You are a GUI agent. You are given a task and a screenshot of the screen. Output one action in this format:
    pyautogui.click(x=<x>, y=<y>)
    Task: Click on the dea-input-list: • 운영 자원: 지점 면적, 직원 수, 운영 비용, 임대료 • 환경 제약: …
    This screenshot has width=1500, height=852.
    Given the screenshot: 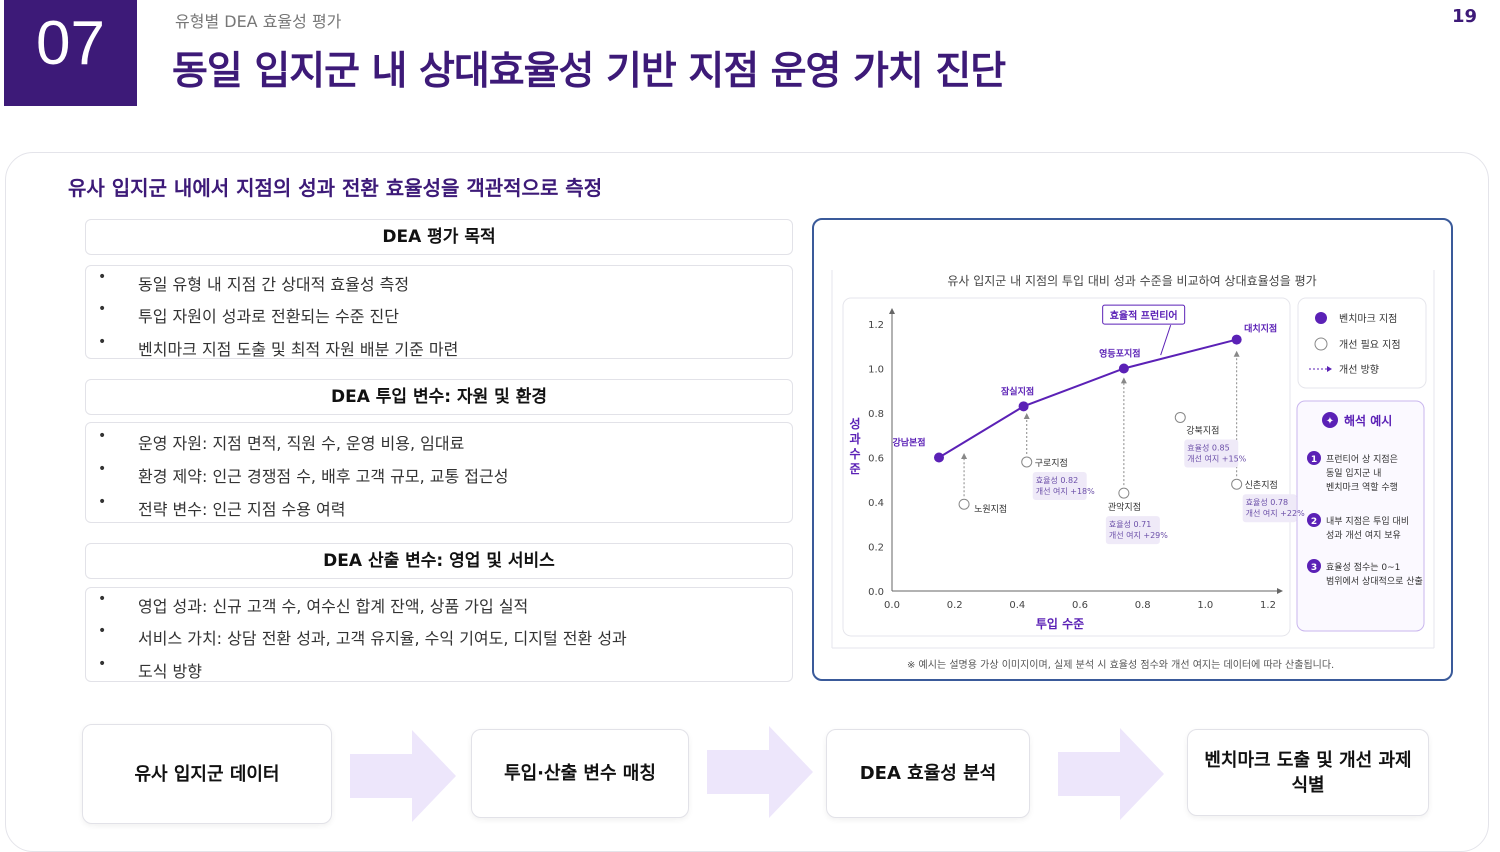 What is the action you would take?
    pyautogui.click(x=439, y=472)
    